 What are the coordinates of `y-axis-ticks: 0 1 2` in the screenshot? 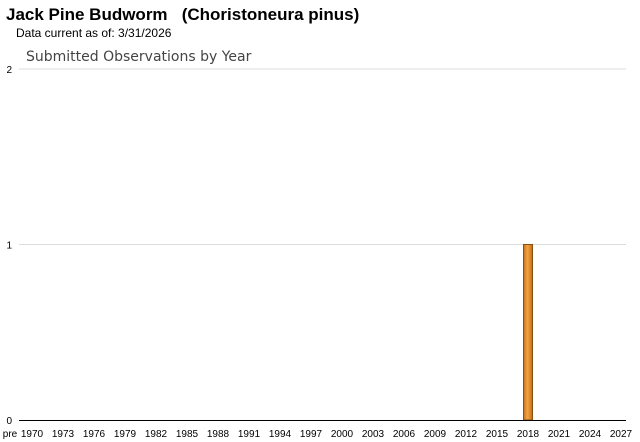 It's located at (9, 246).